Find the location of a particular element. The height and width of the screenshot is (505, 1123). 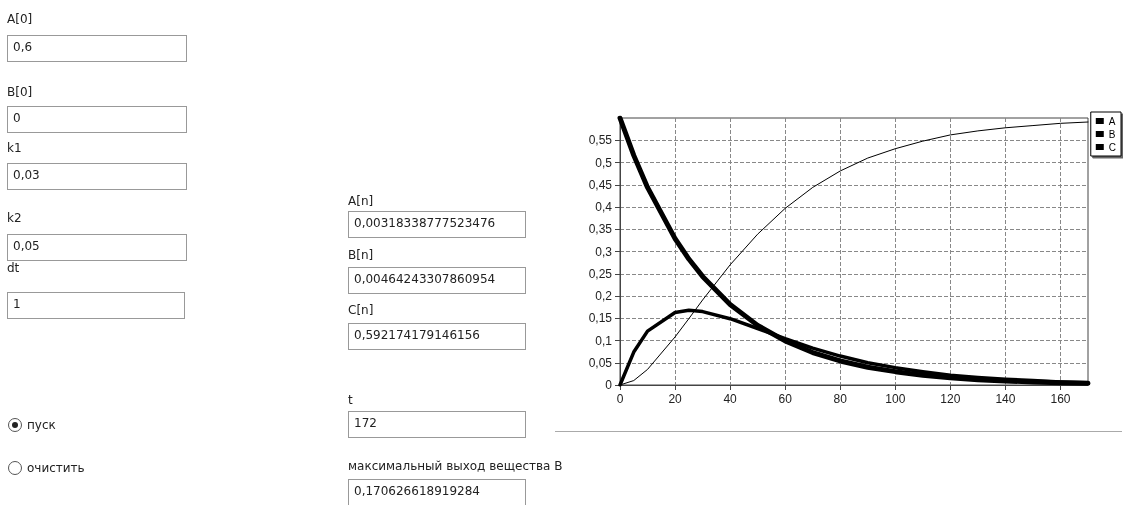

text: t is located at coordinates (350, 400).